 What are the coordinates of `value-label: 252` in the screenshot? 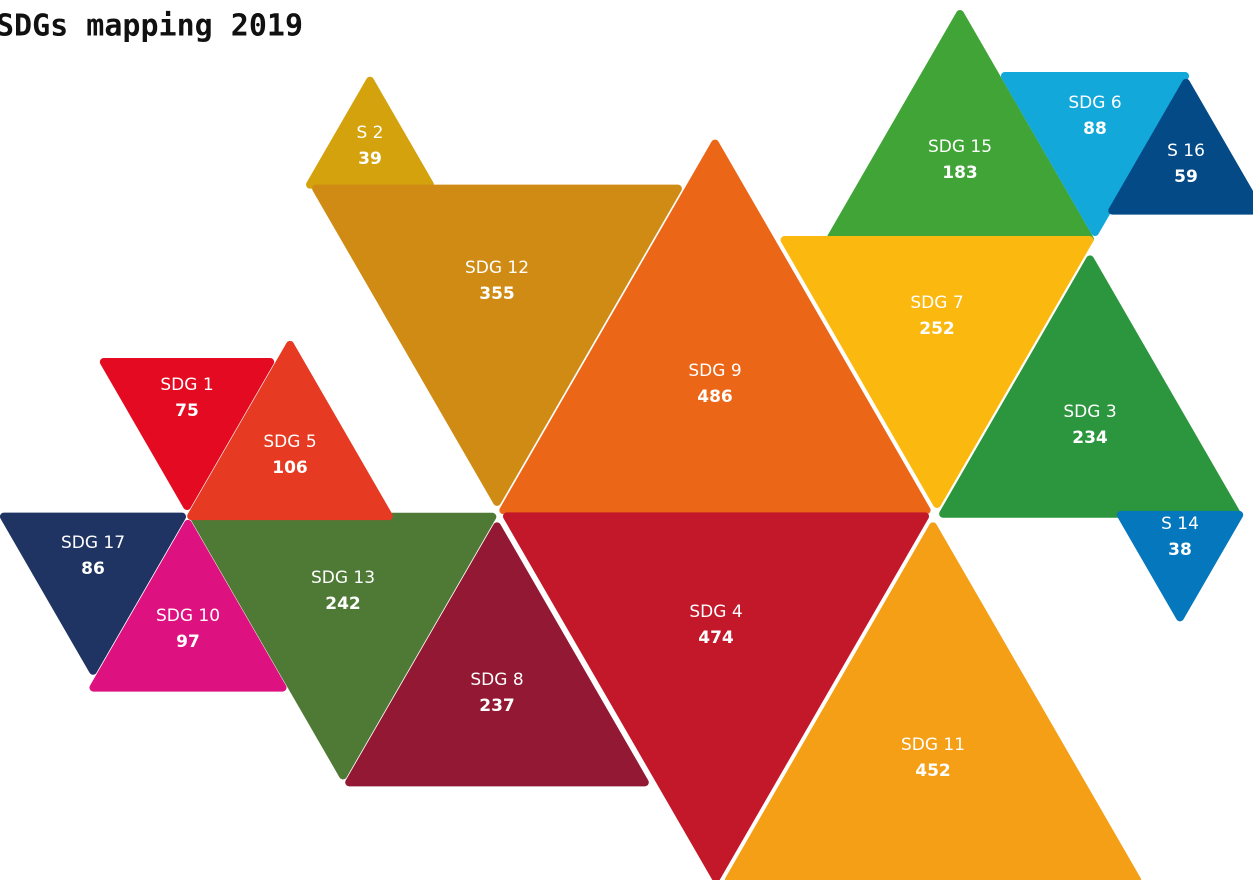 It's located at (937, 329).